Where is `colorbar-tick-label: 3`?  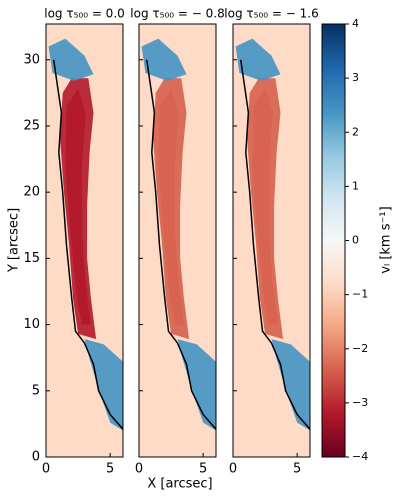 colorbar-tick-label: 3 is located at coordinates (355, 77).